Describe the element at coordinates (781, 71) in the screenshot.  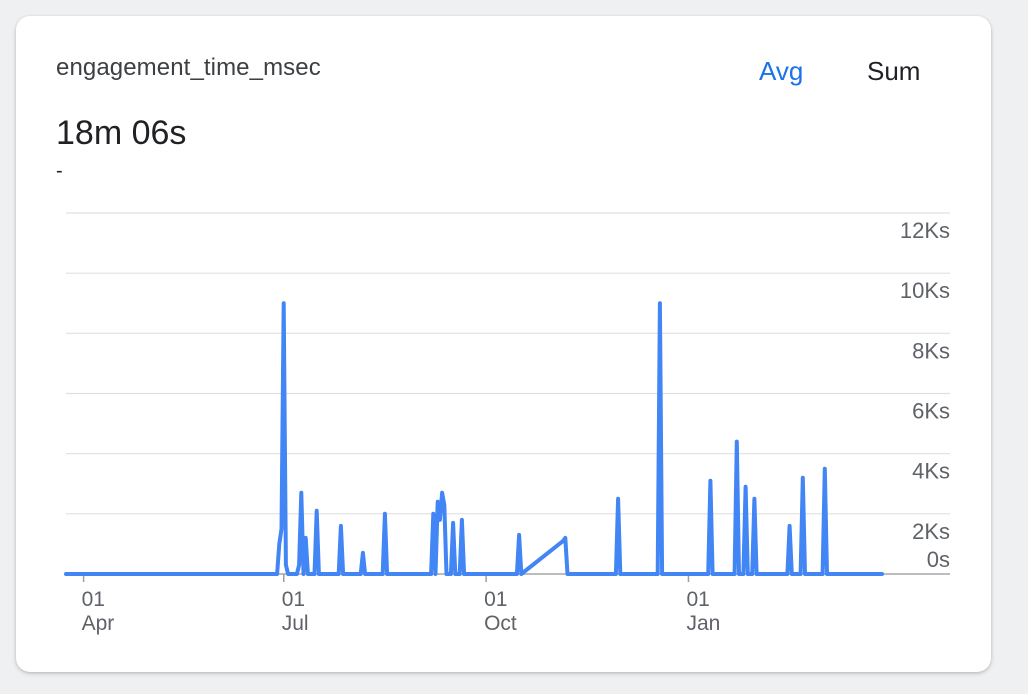
I see `avg-toggle-button: Avg` at that location.